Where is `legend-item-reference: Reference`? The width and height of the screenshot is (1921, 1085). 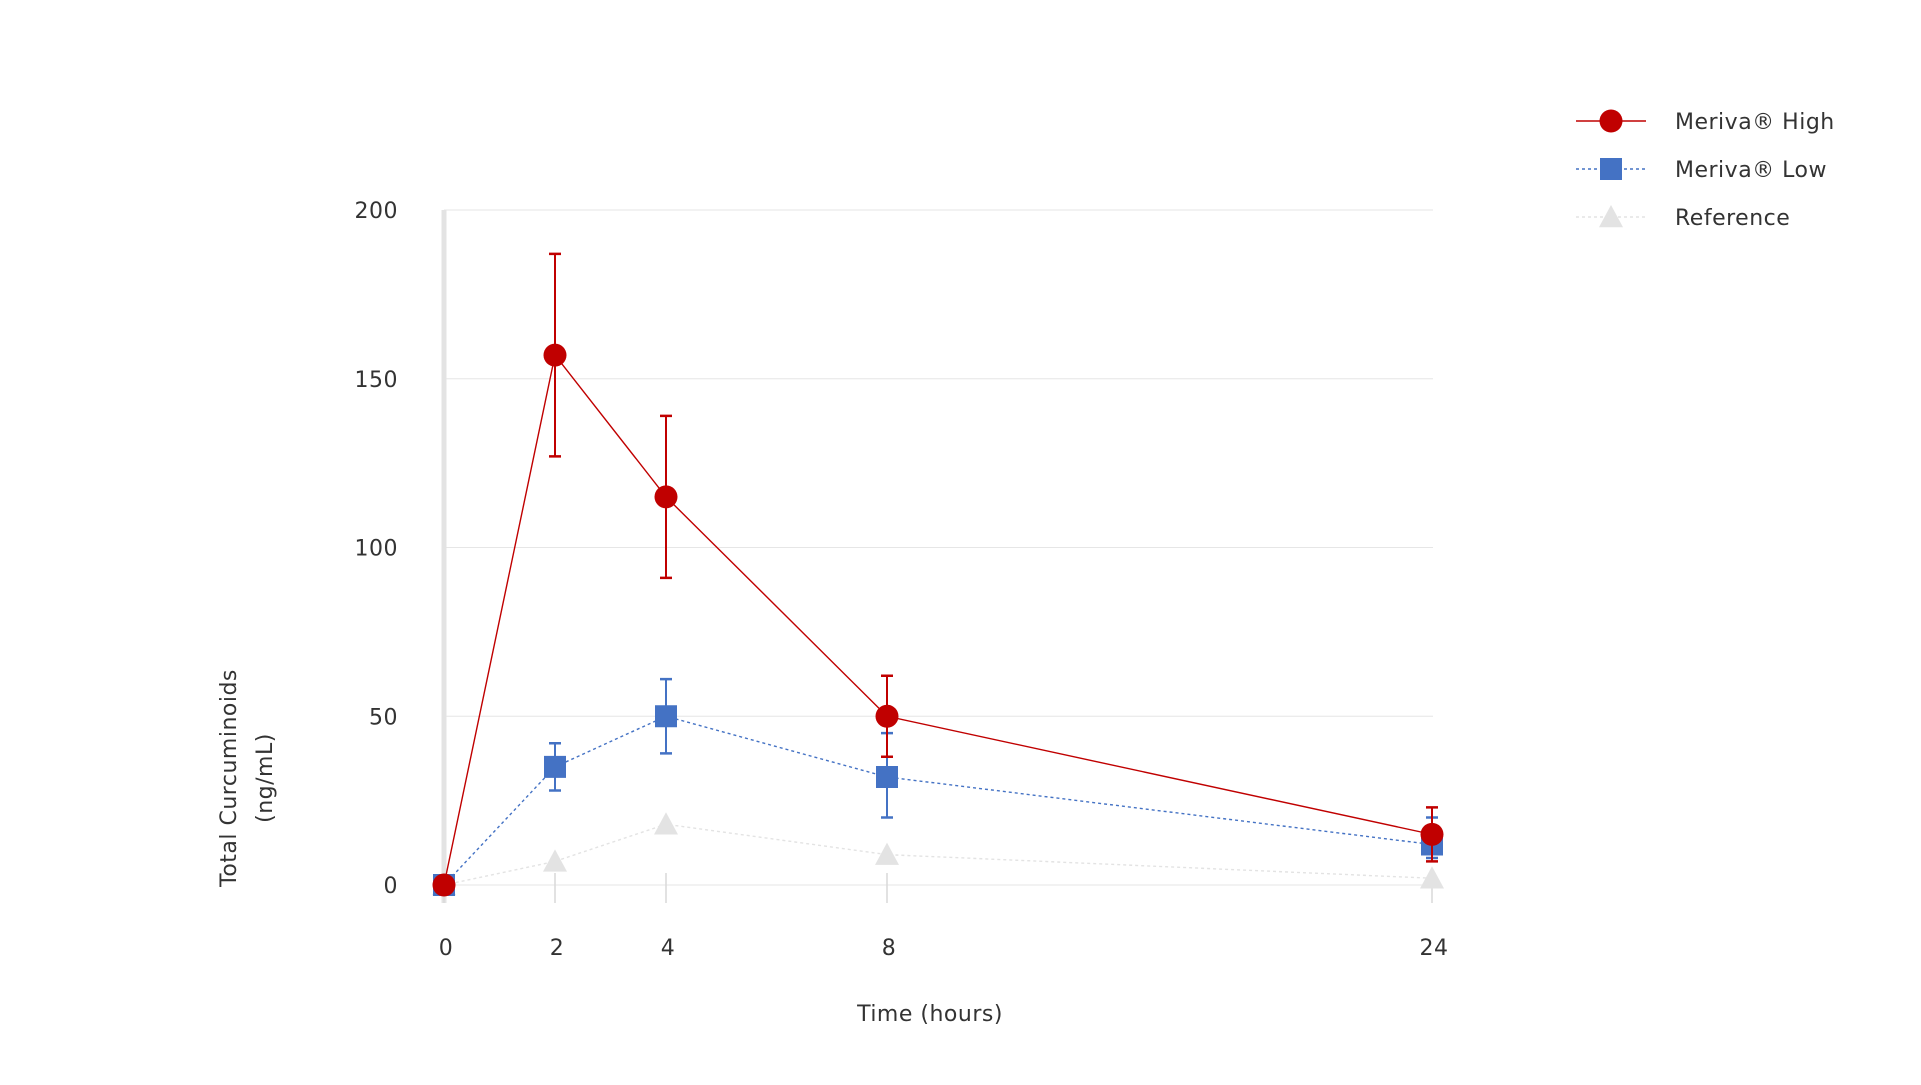 legend-item-reference: Reference is located at coordinates (1683, 218).